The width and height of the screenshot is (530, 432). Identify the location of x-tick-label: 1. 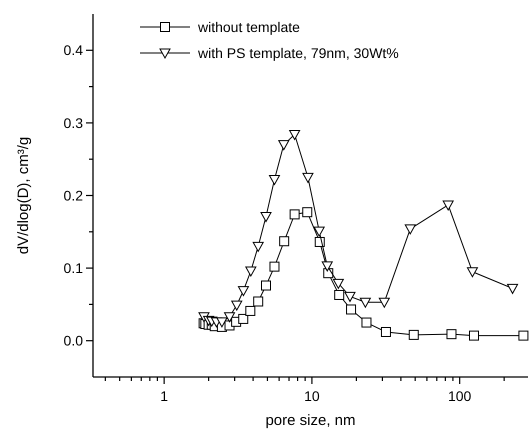
(164, 396).